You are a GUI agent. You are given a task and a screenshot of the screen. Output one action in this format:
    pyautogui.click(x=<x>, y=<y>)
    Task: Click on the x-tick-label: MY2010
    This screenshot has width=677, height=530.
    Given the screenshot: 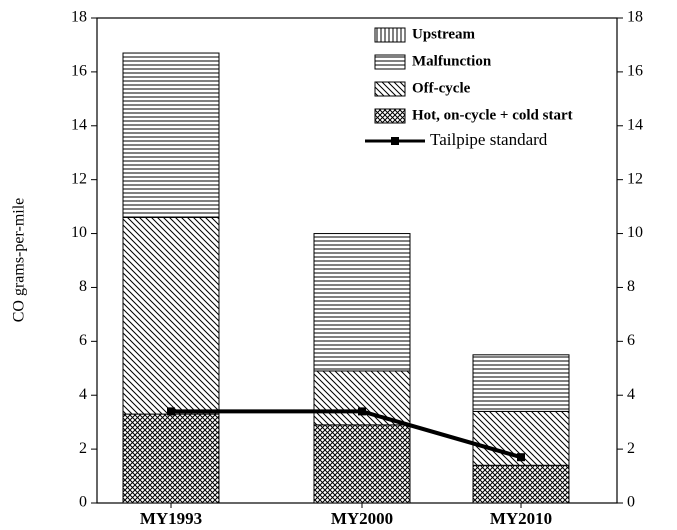 What is the action you would take?
    pyautogui.click(x=521, y=518)
    